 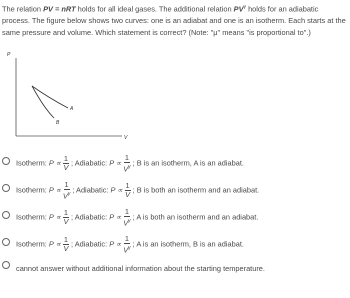 I want to click on conclusion: ; B is both an isotherm and an adiabat., so click(x=196, y=190).